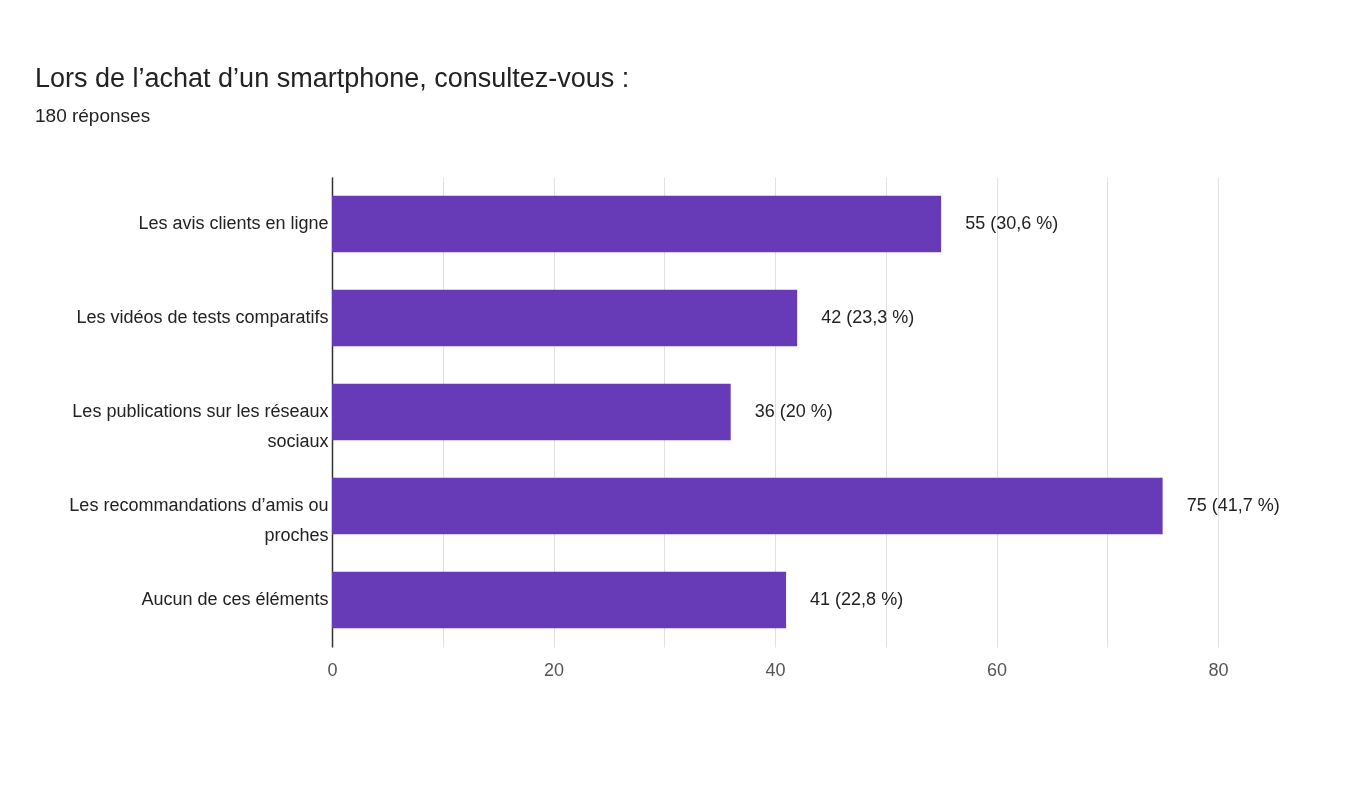 The image size is (1367, 792). I want to click on text: 180 réponses, so click(93, 115).